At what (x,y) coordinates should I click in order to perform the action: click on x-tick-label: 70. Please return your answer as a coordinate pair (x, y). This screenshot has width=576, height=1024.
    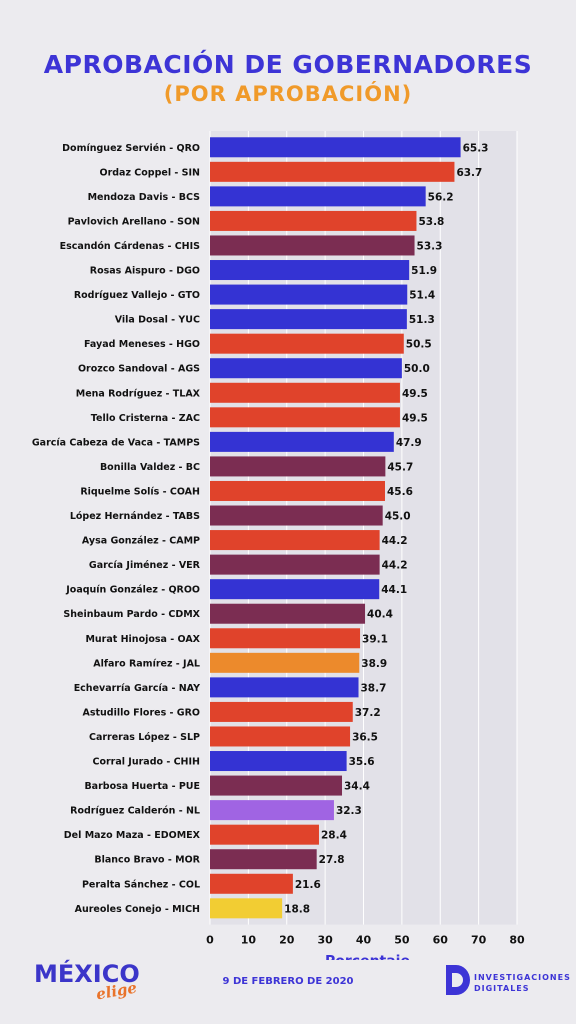
    Looking at the image, I should click on (479, 940).